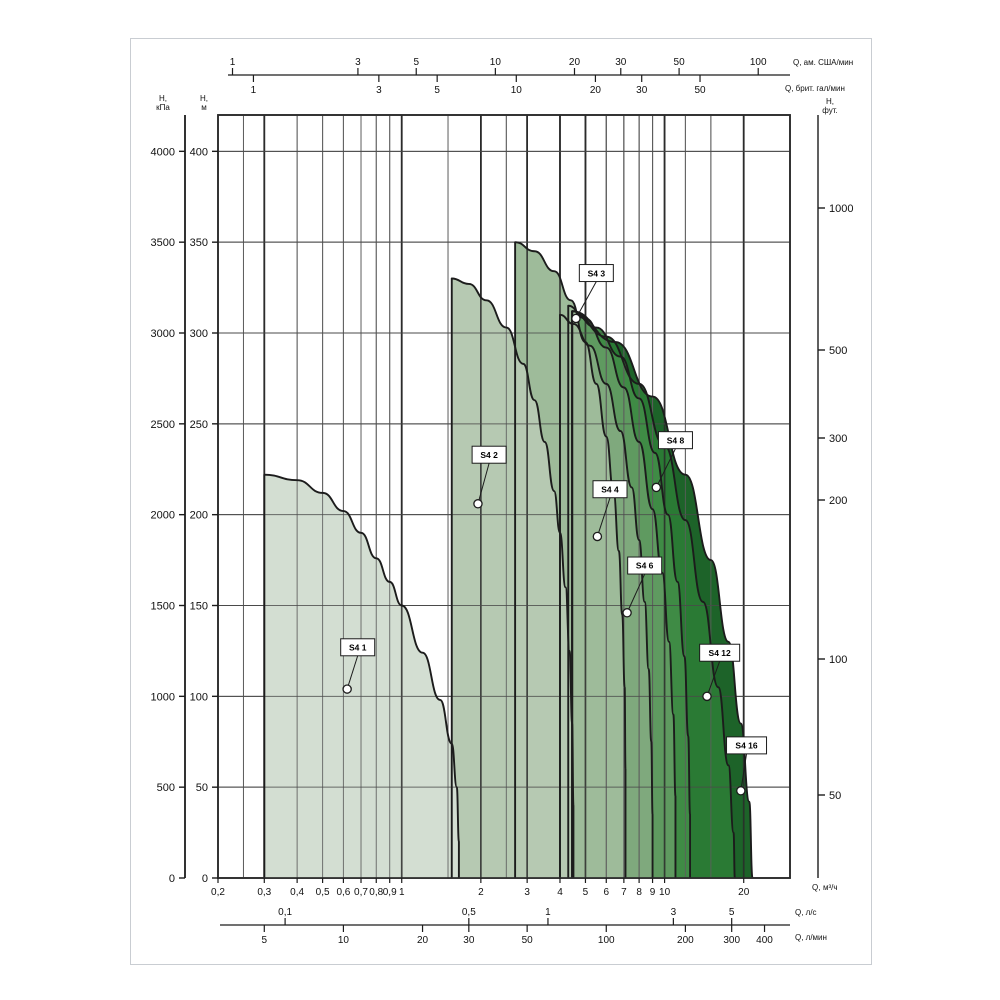  I want to click on axis-unit-metres: м, so click(204, 107).